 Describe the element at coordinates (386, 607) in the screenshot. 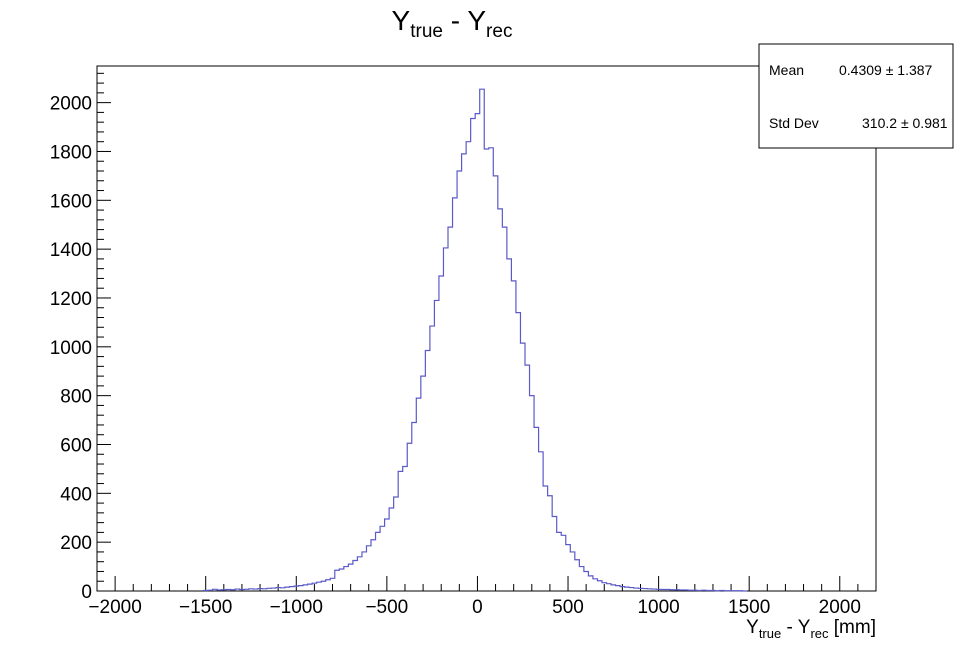

I see `x-tick-label: −500` at that location.